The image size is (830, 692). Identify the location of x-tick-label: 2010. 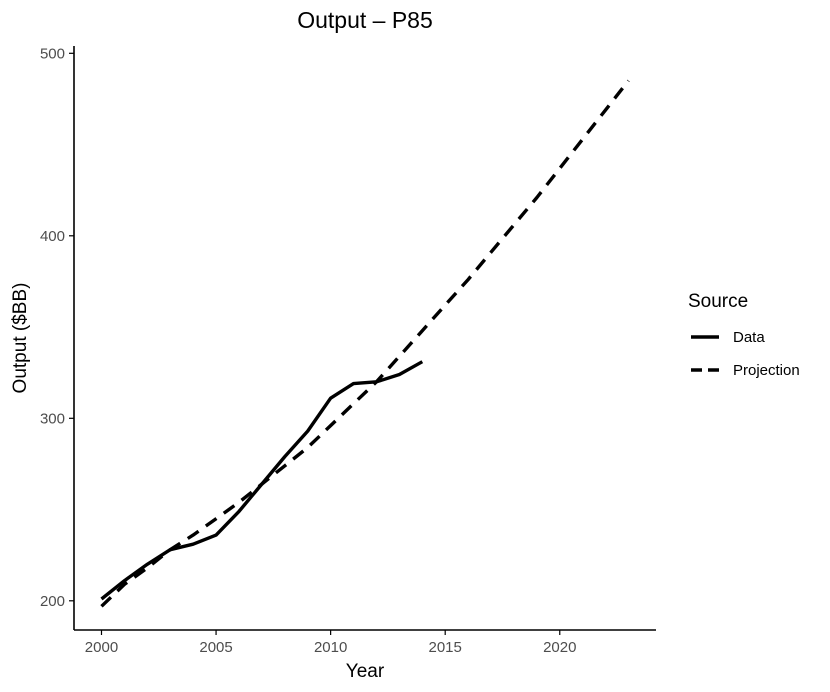
(330, 647).